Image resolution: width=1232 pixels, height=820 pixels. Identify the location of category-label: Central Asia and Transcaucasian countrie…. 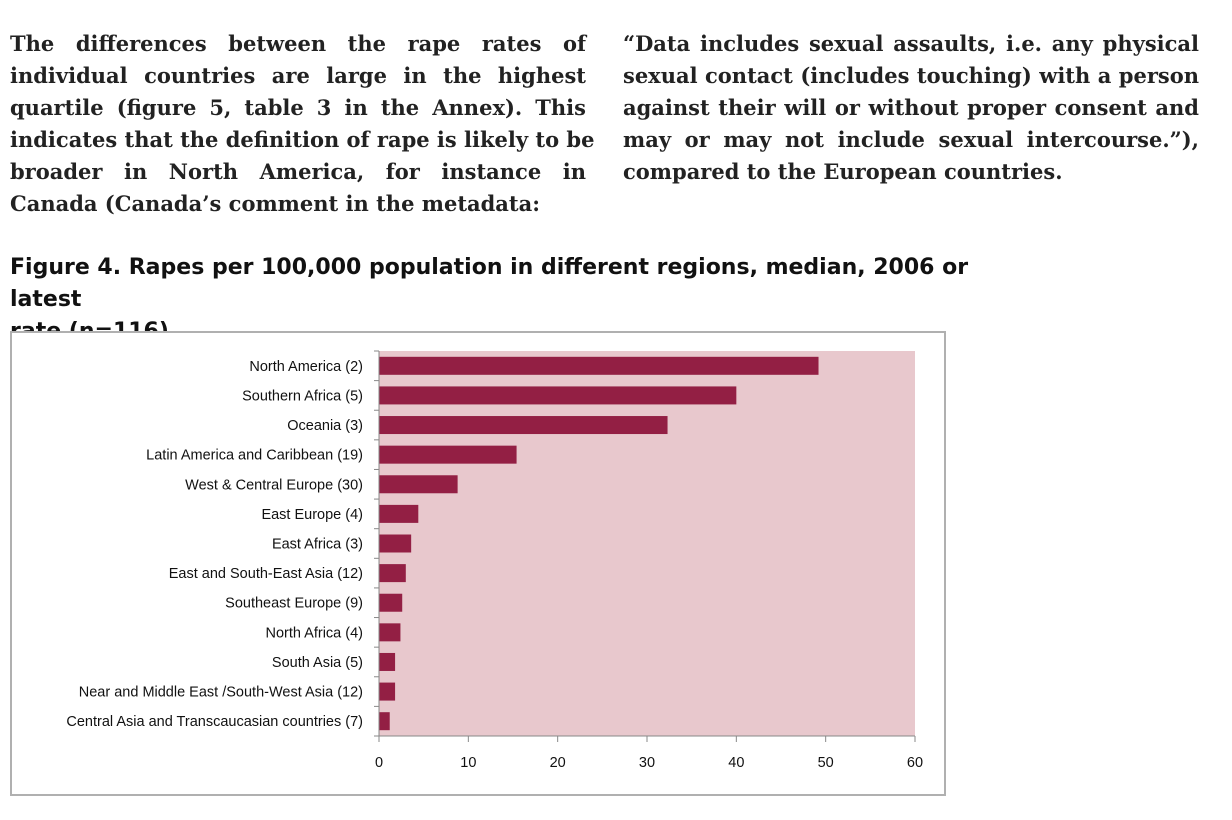
(214, 722).